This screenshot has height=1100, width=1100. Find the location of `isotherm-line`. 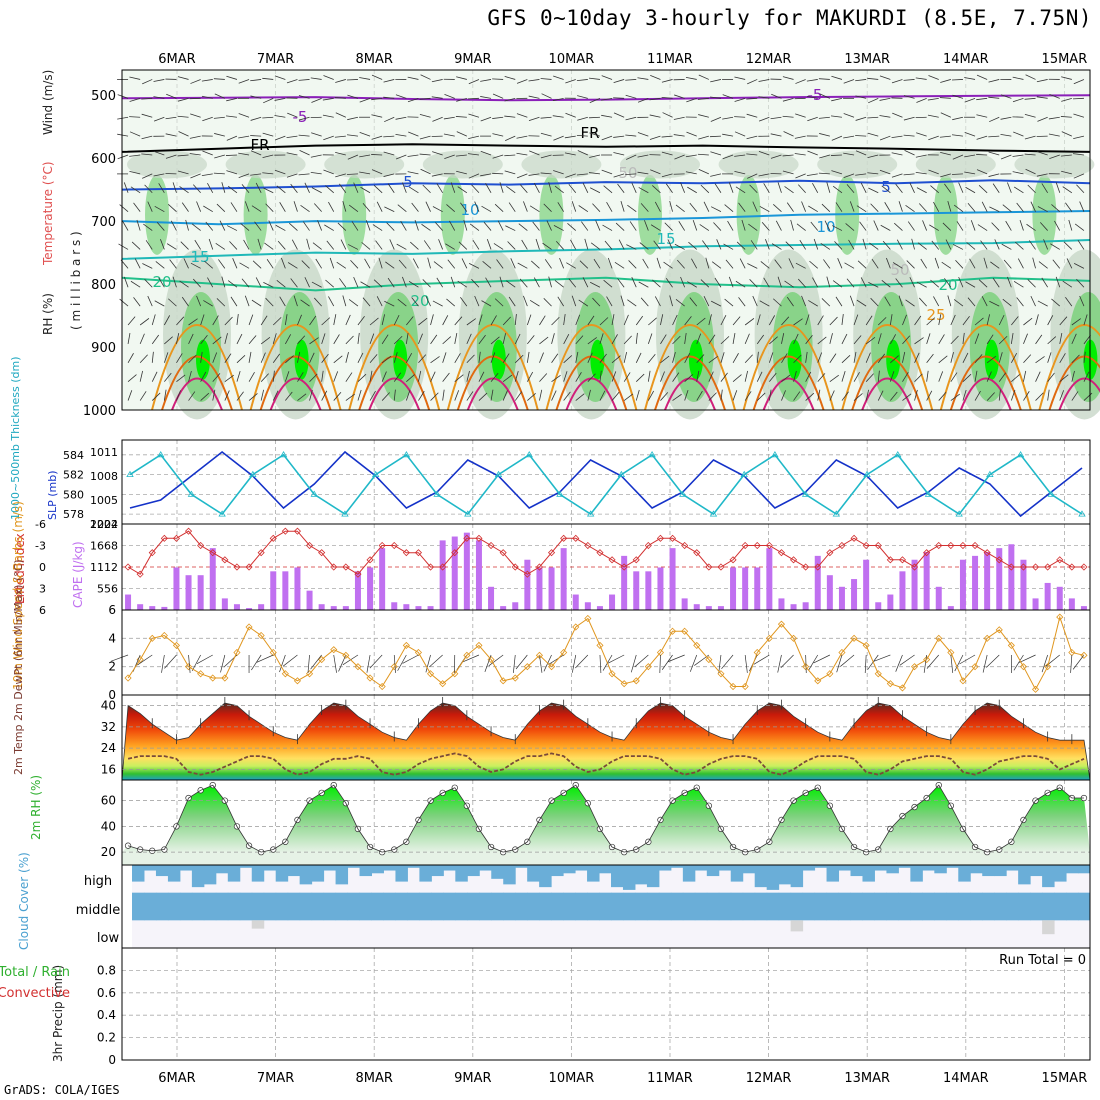

isotherm-line is located at coordinates (606, 148).